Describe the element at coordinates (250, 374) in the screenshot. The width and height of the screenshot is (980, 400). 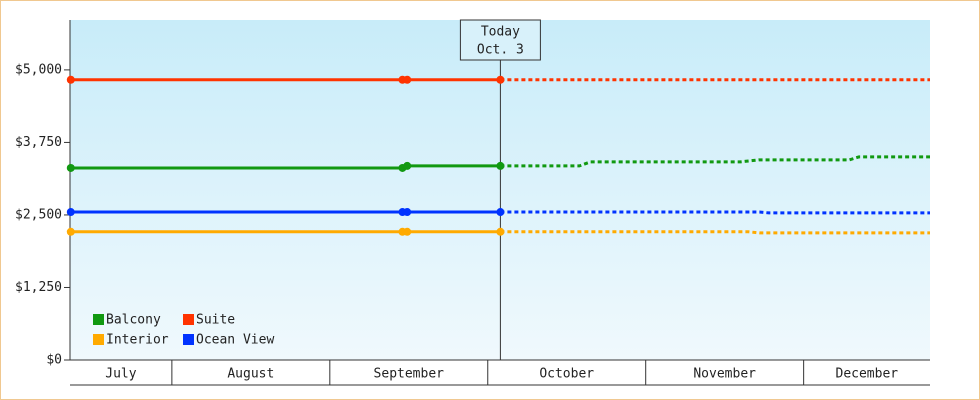
I see `x-tick-label: August` at that location.